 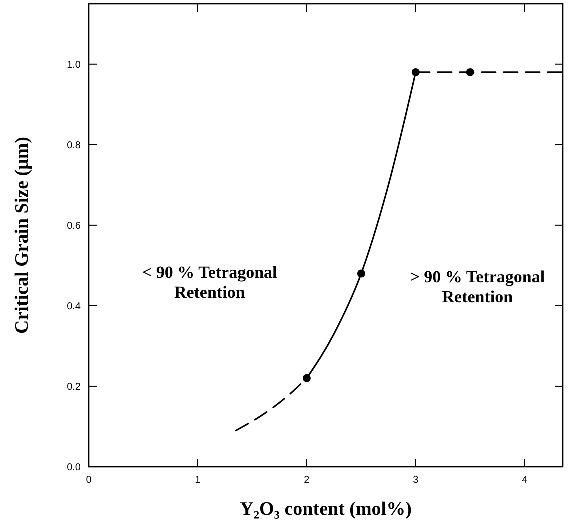 What do you see at coordinates (74, 387) in the screenshot?
I see `y-tick-label: 0.2` at bounding box center [74, 387].